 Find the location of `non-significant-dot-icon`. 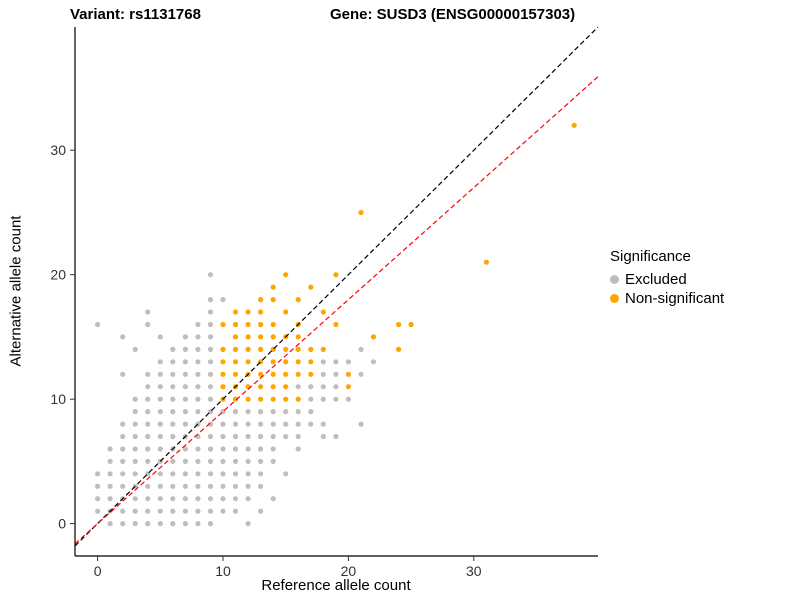

non-significant-dot-icon is located at coordinates (614, 298).